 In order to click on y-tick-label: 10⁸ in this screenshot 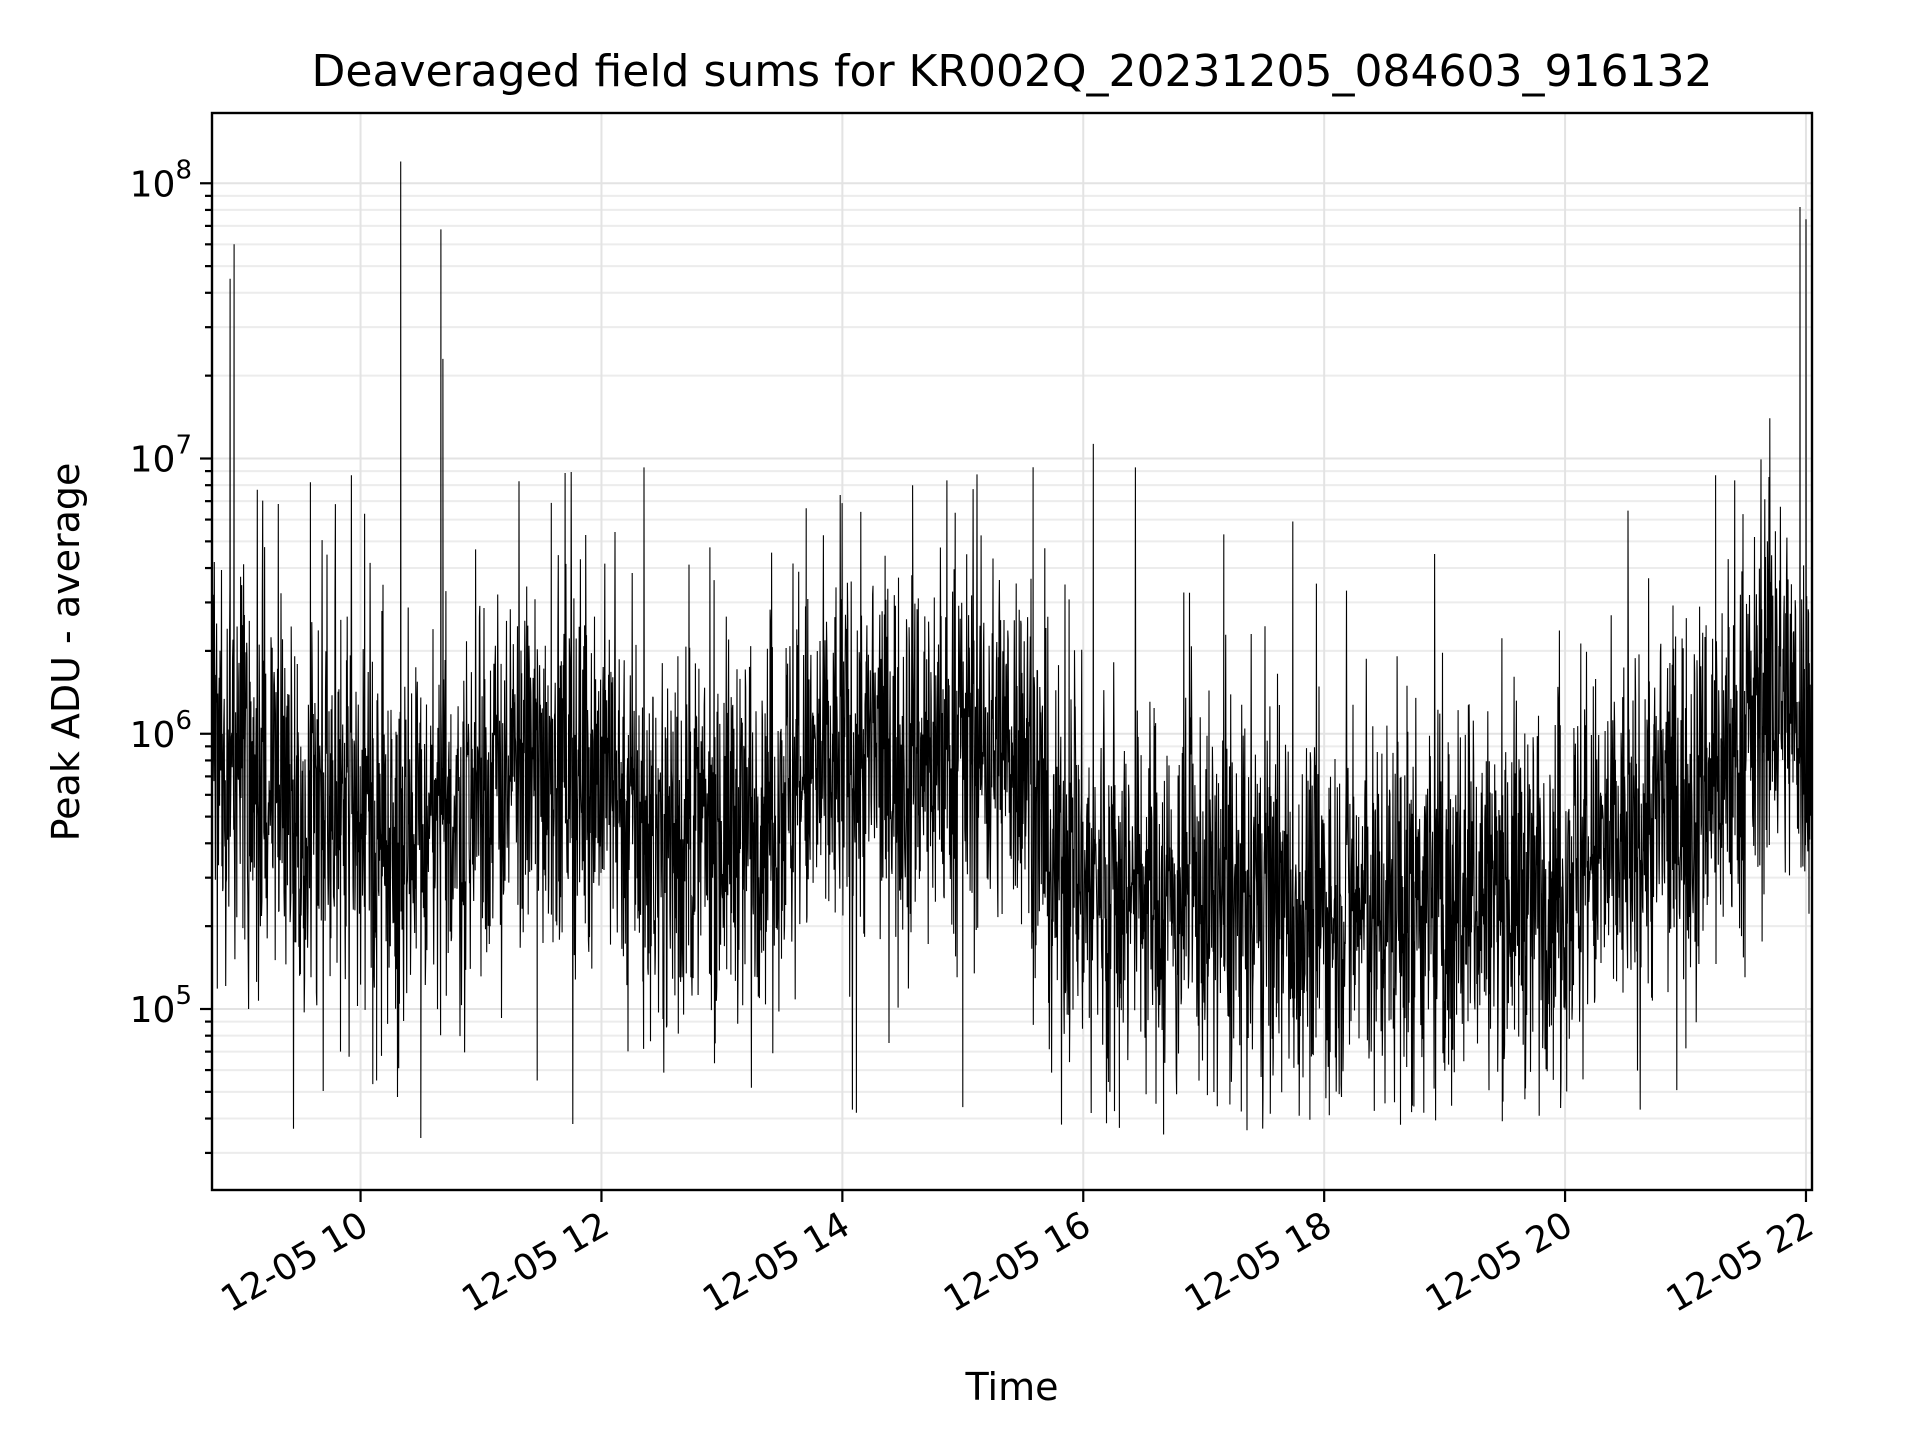, I will do `click(161, 180)`.